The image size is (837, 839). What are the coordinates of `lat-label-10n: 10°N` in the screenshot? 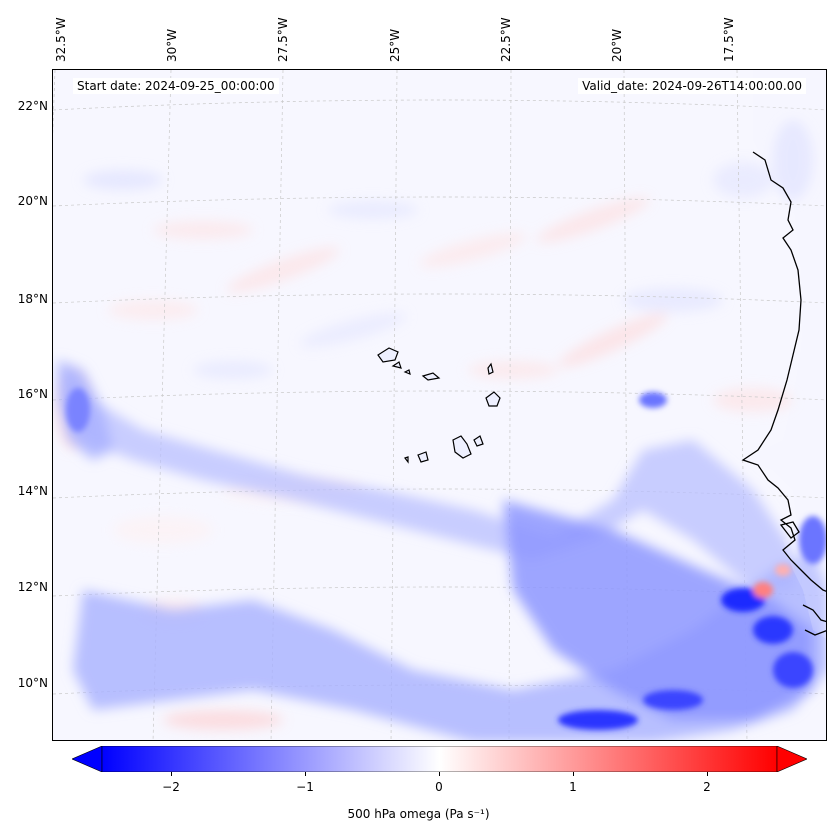 It's located at (32, 683).